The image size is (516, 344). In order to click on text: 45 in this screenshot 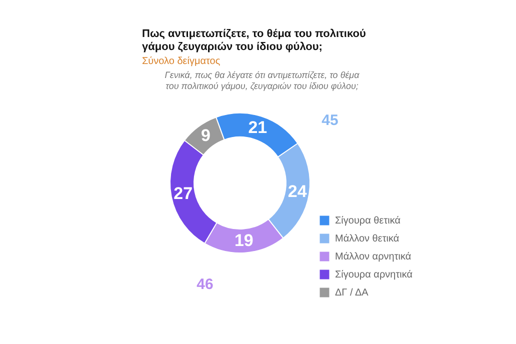, I will do `click(330, 120)`.